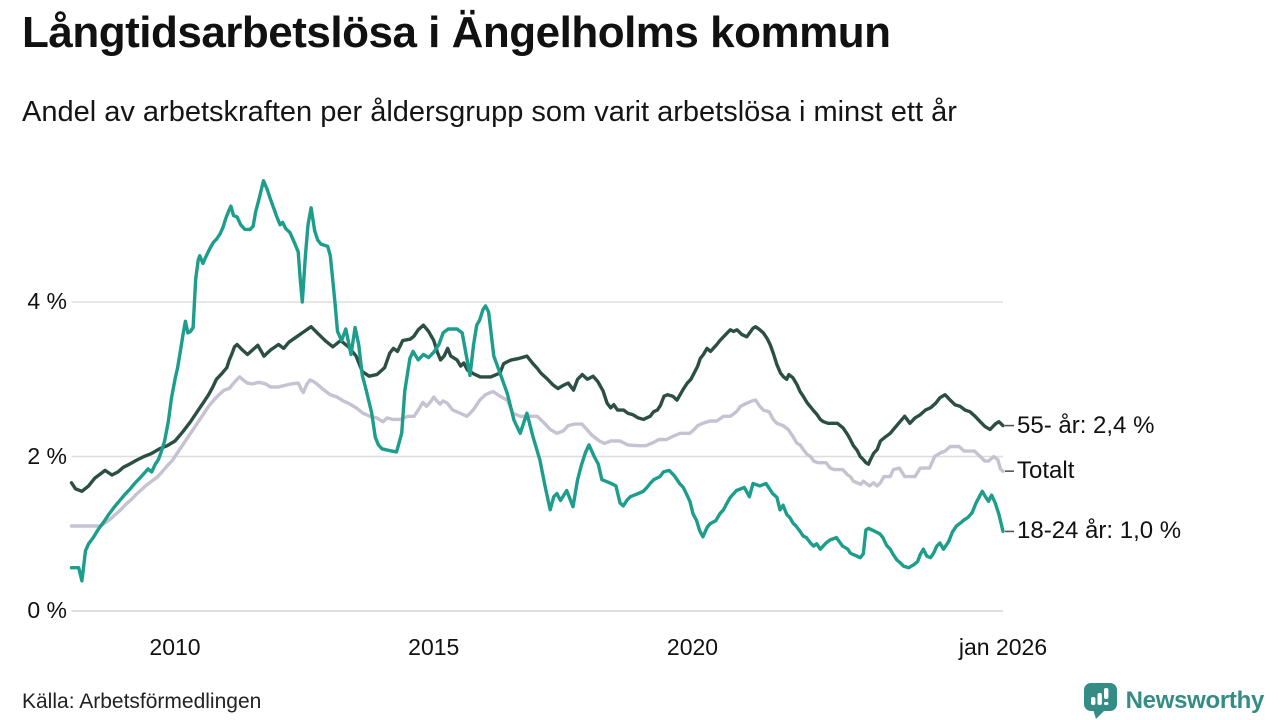  Describe the element at coordinates (47, 455) in the screenshot. I see `y-tick-label-2: 2 %` at that location.